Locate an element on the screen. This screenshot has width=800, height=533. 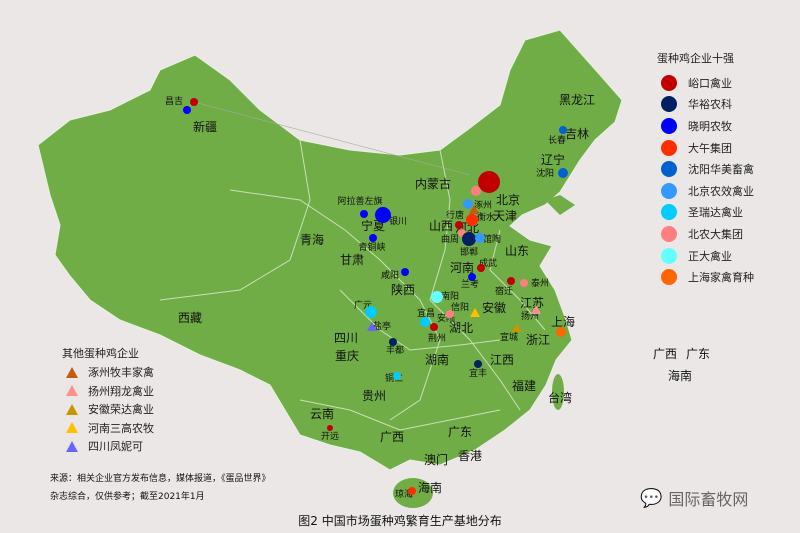
legend-item: 峪口禽业 is located at coordinates (705, 83).